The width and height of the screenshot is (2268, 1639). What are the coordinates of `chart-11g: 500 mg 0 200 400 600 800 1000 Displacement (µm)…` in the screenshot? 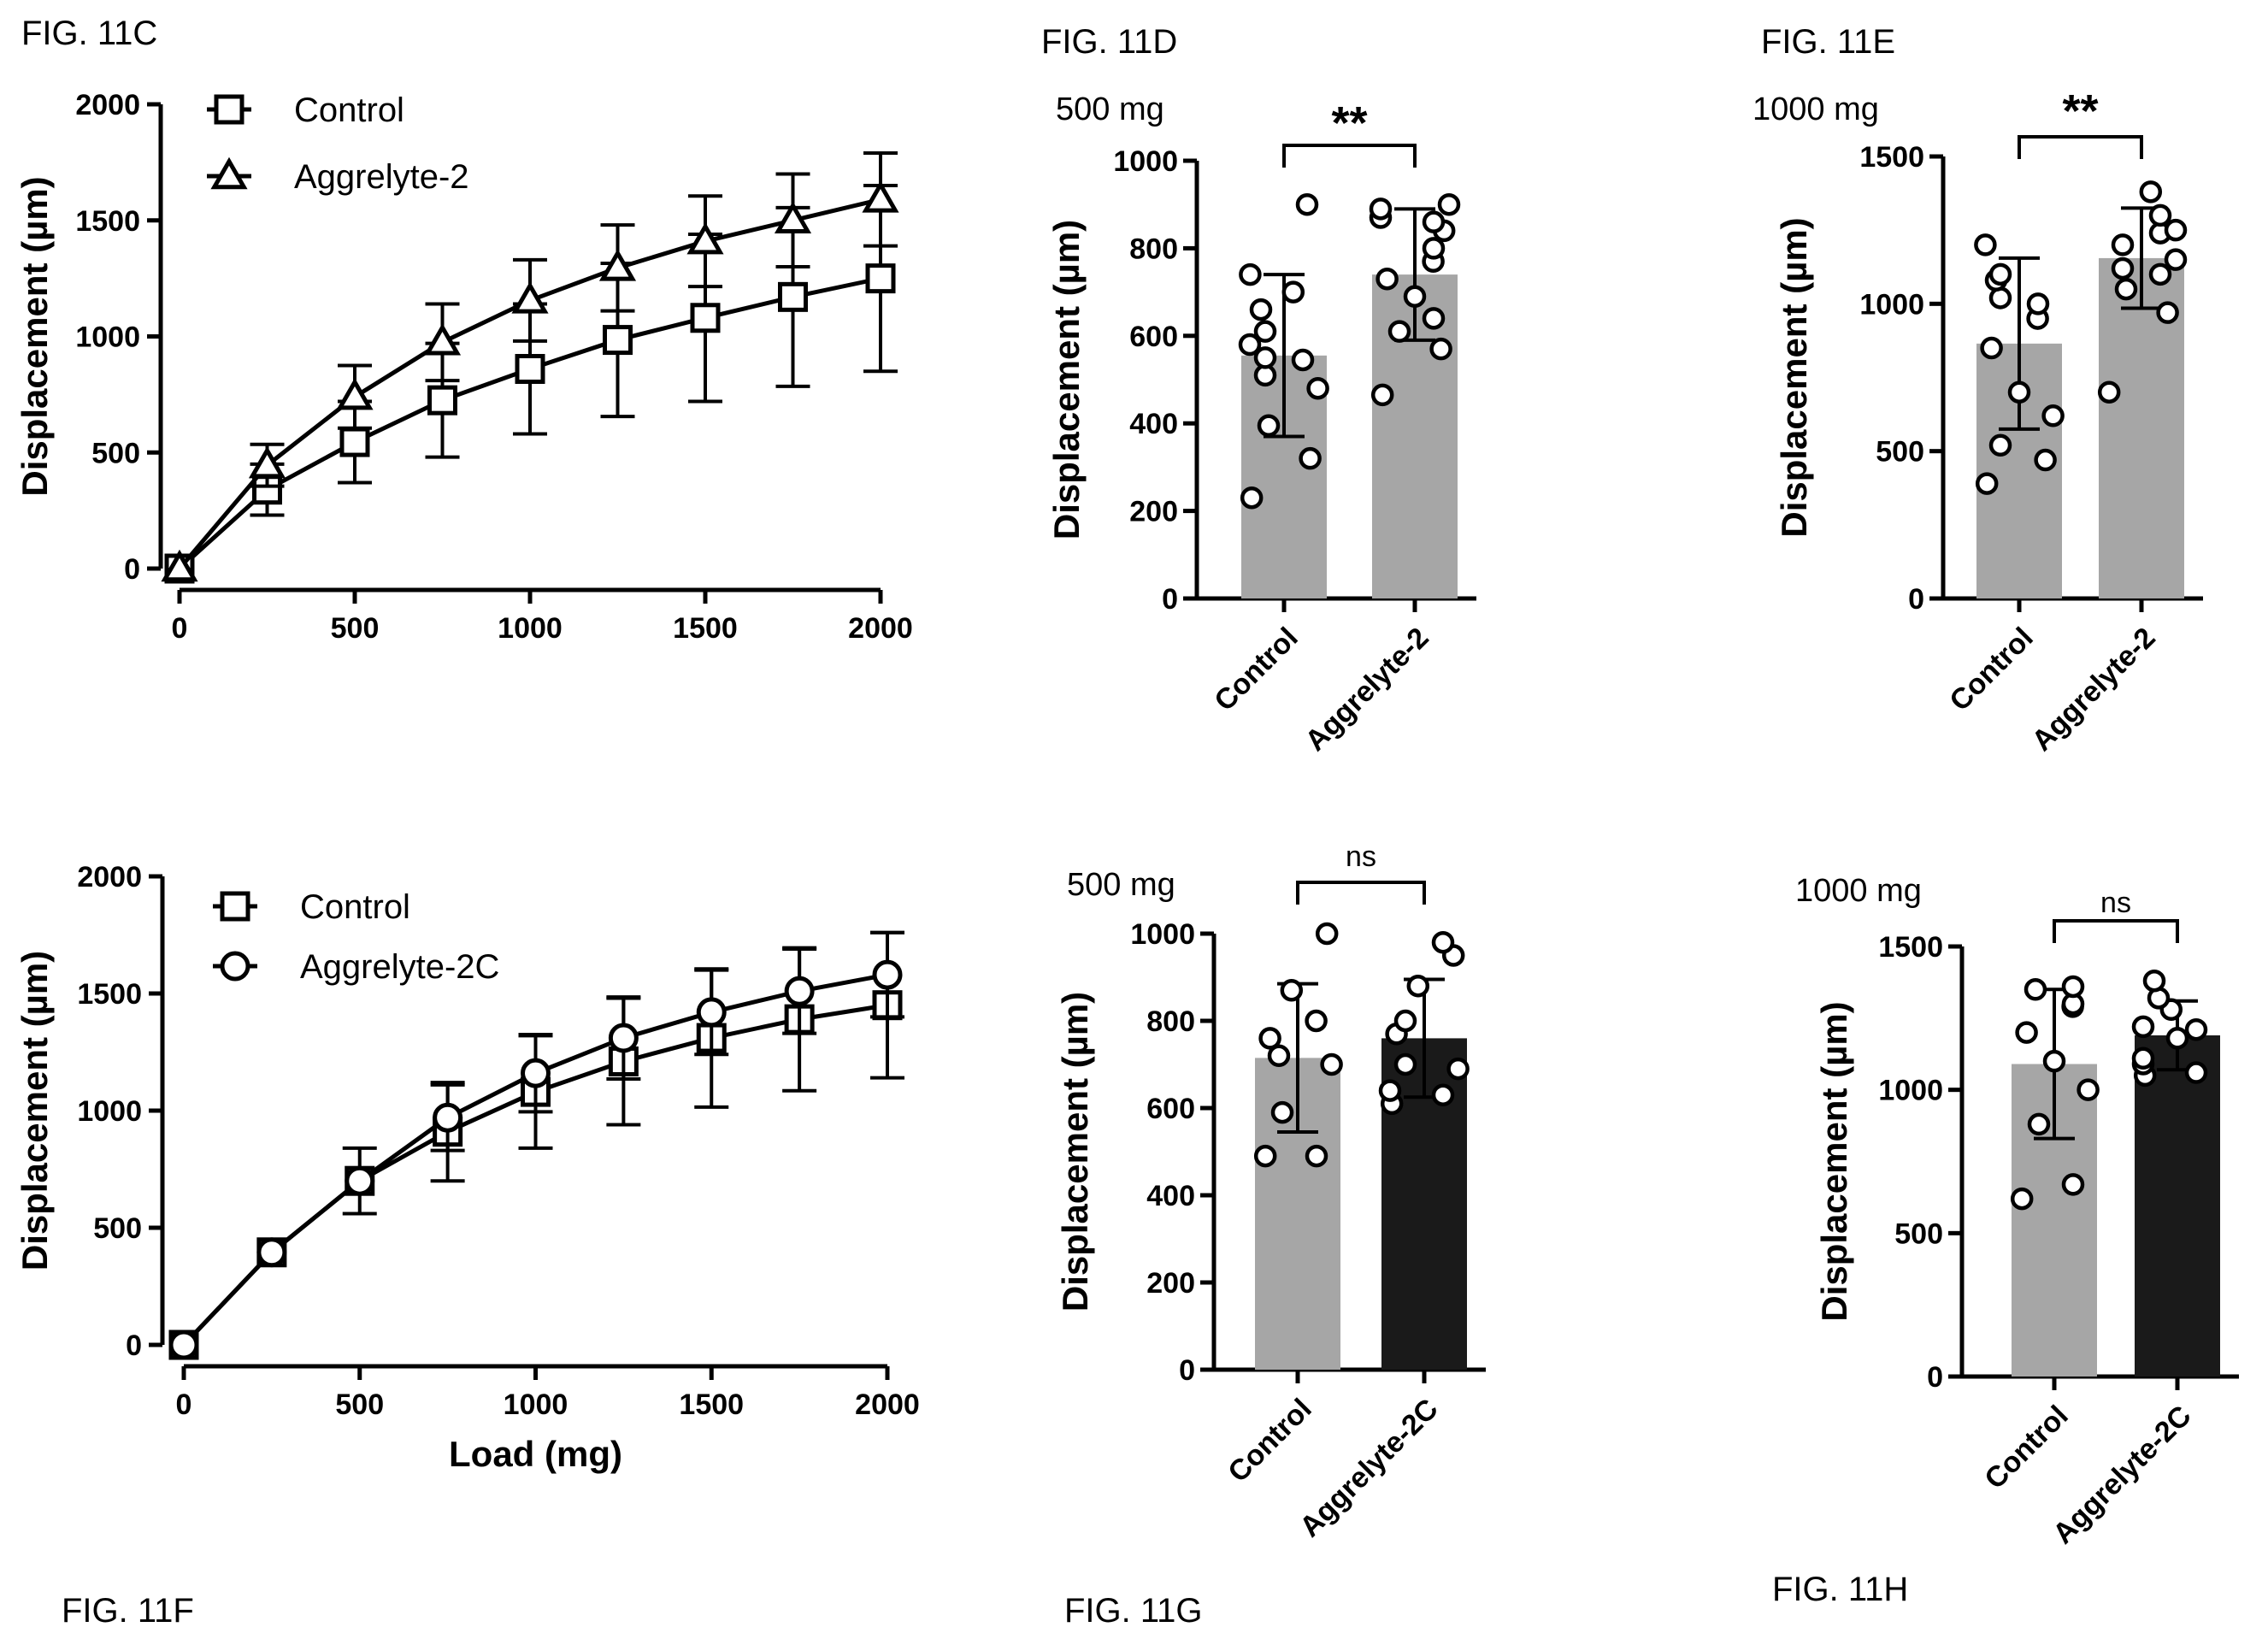 It's located at (1270, 1191).